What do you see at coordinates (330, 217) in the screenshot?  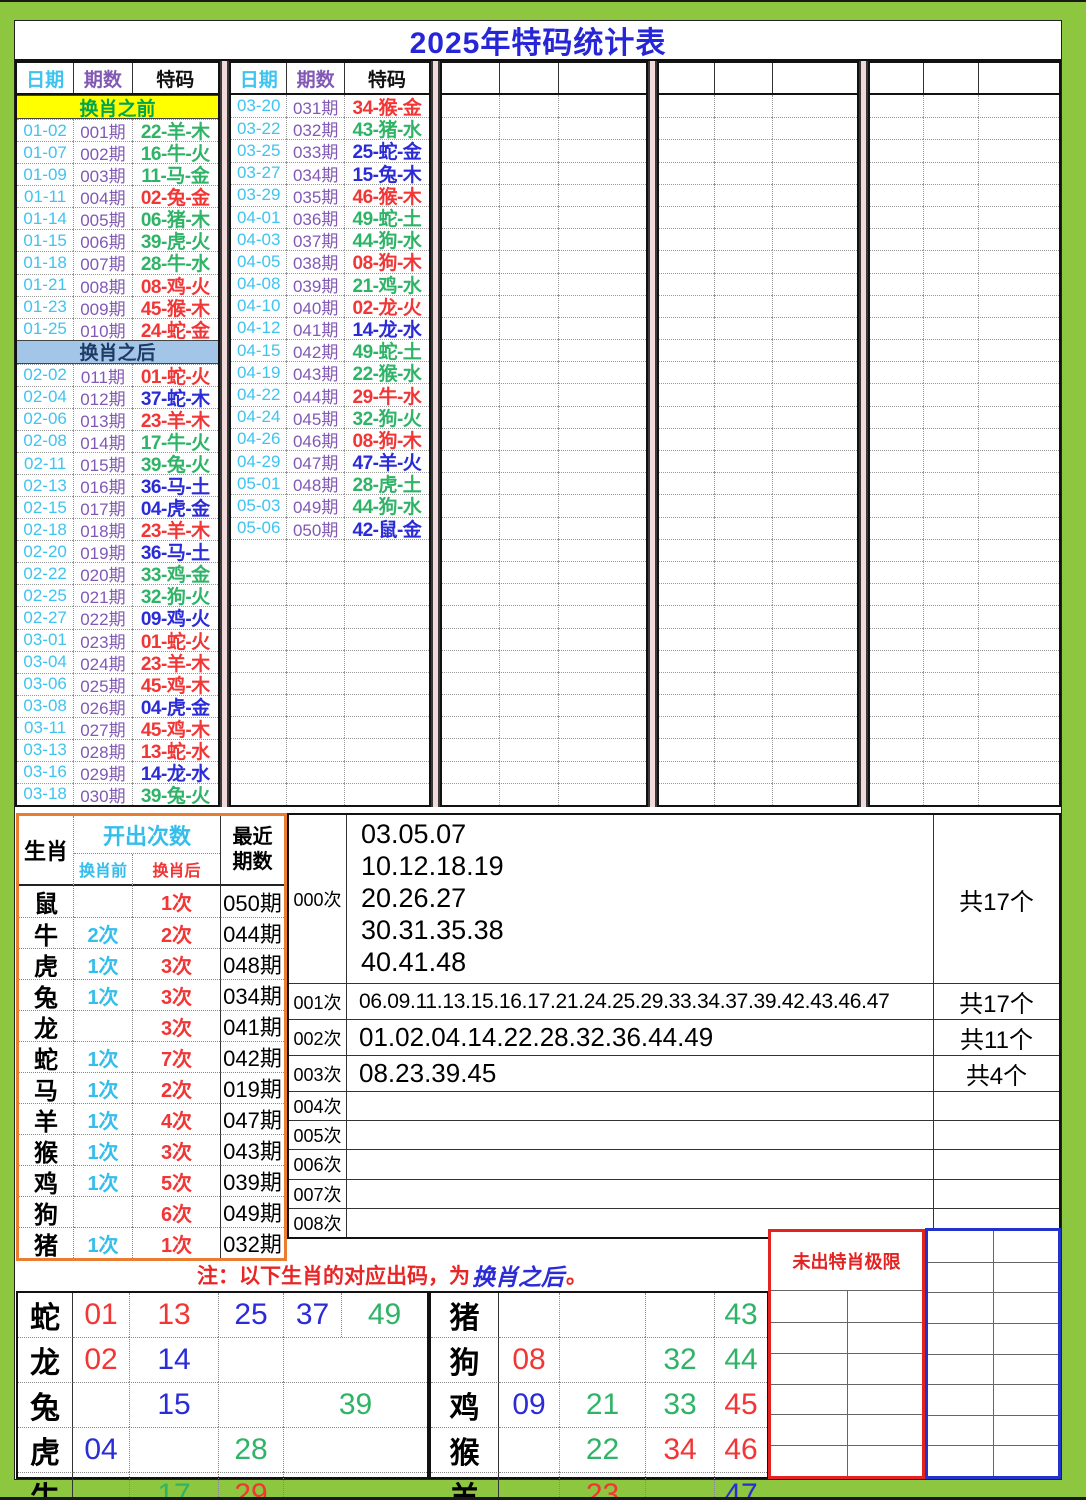 I see `draw-row: 04-01 036期 49-蛇-土` at bounding box center [330, 217].